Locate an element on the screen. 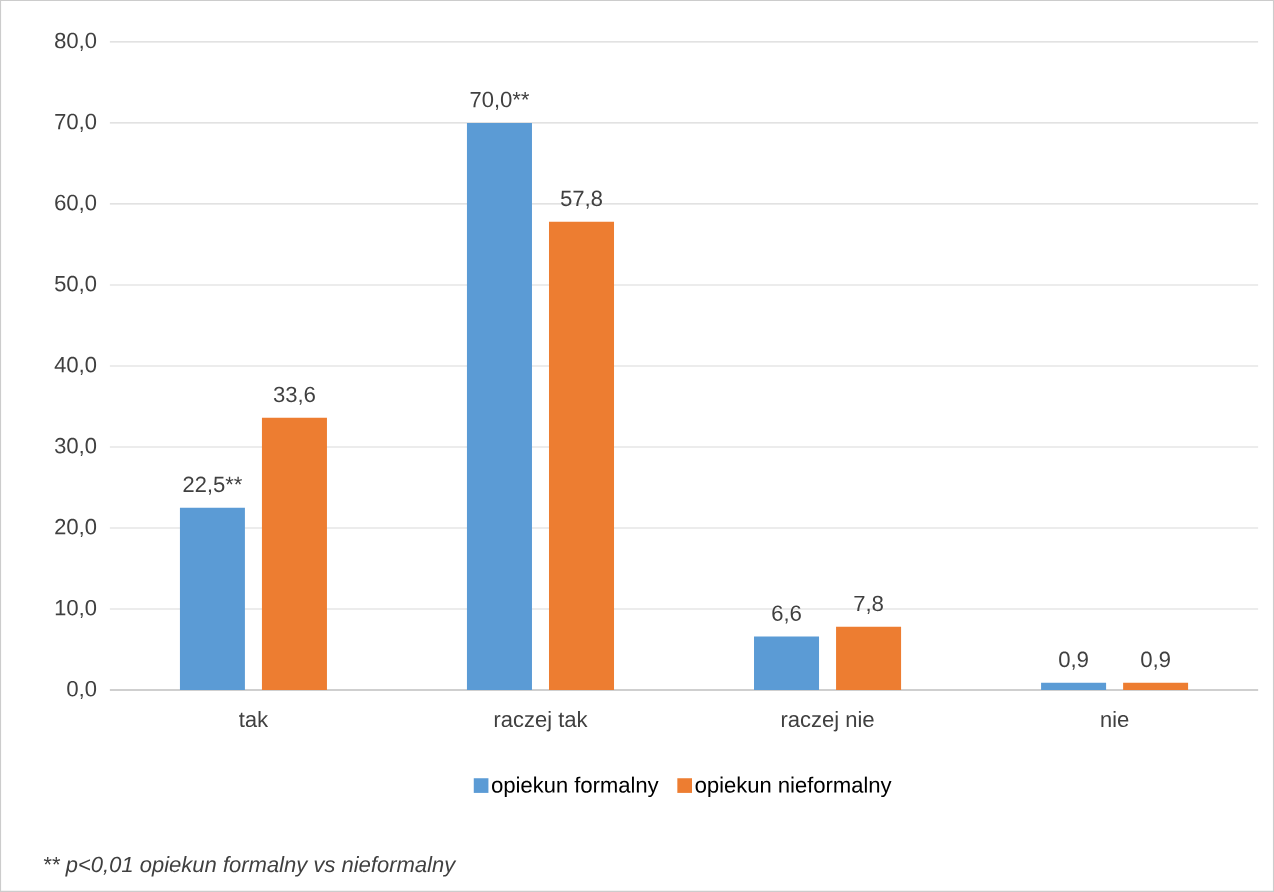 Image resolution: width=1274 pixels, height=892 pixels. data-label: 7,8 is located at coordinates (868, 604).